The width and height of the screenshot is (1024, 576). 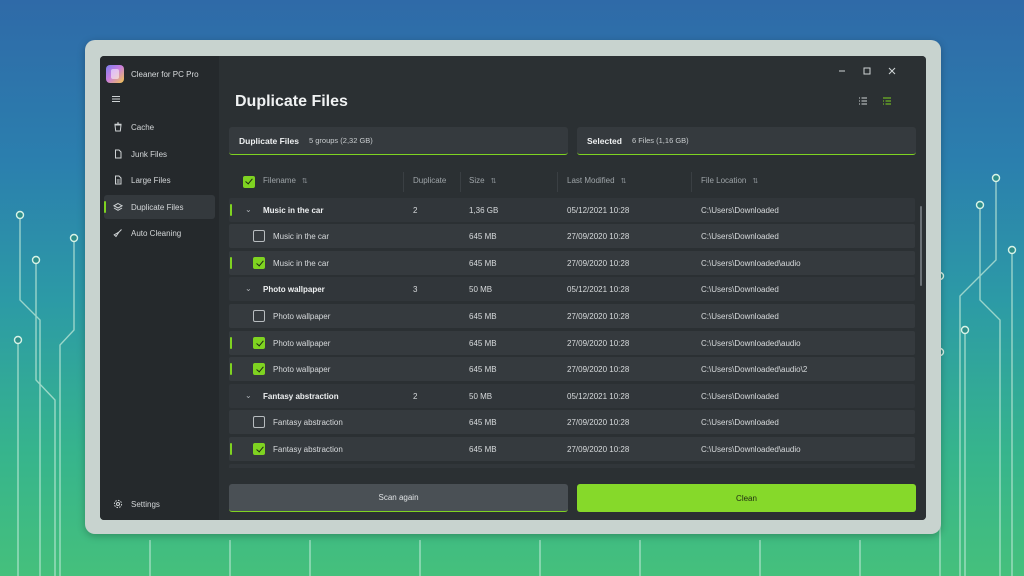 I want to click on column-last-modified: Last Modified ⇅, so click(x=596, y=180).